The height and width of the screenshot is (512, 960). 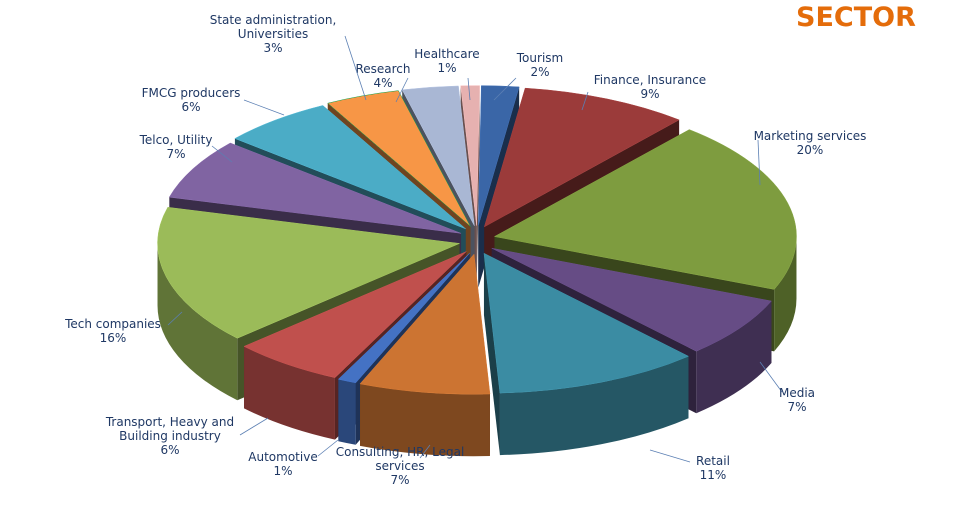 I want to click on slice-percent: 11%, so click(x=713, y=475).